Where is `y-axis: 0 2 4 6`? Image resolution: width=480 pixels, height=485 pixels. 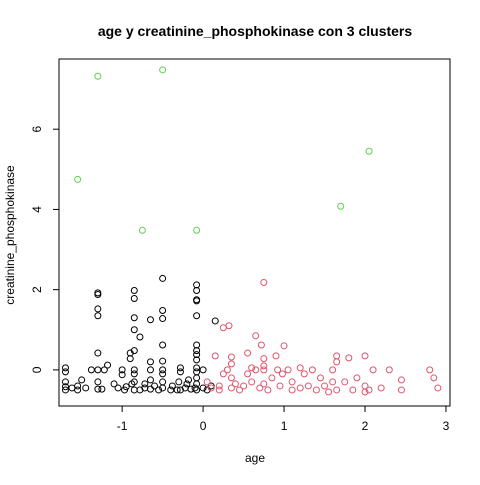 y-axis: 0 2 4 6 is located at coordinates (45, 249).